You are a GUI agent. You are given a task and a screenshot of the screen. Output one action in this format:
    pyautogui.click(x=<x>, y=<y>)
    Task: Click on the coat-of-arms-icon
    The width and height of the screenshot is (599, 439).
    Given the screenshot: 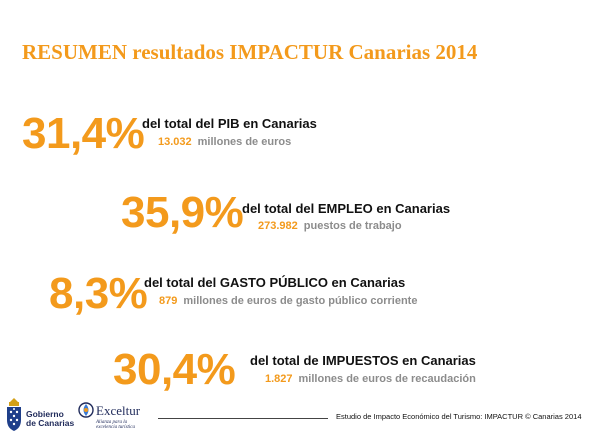 What is the action you would take?
    pyautogui.click(x=14, y=414)
    